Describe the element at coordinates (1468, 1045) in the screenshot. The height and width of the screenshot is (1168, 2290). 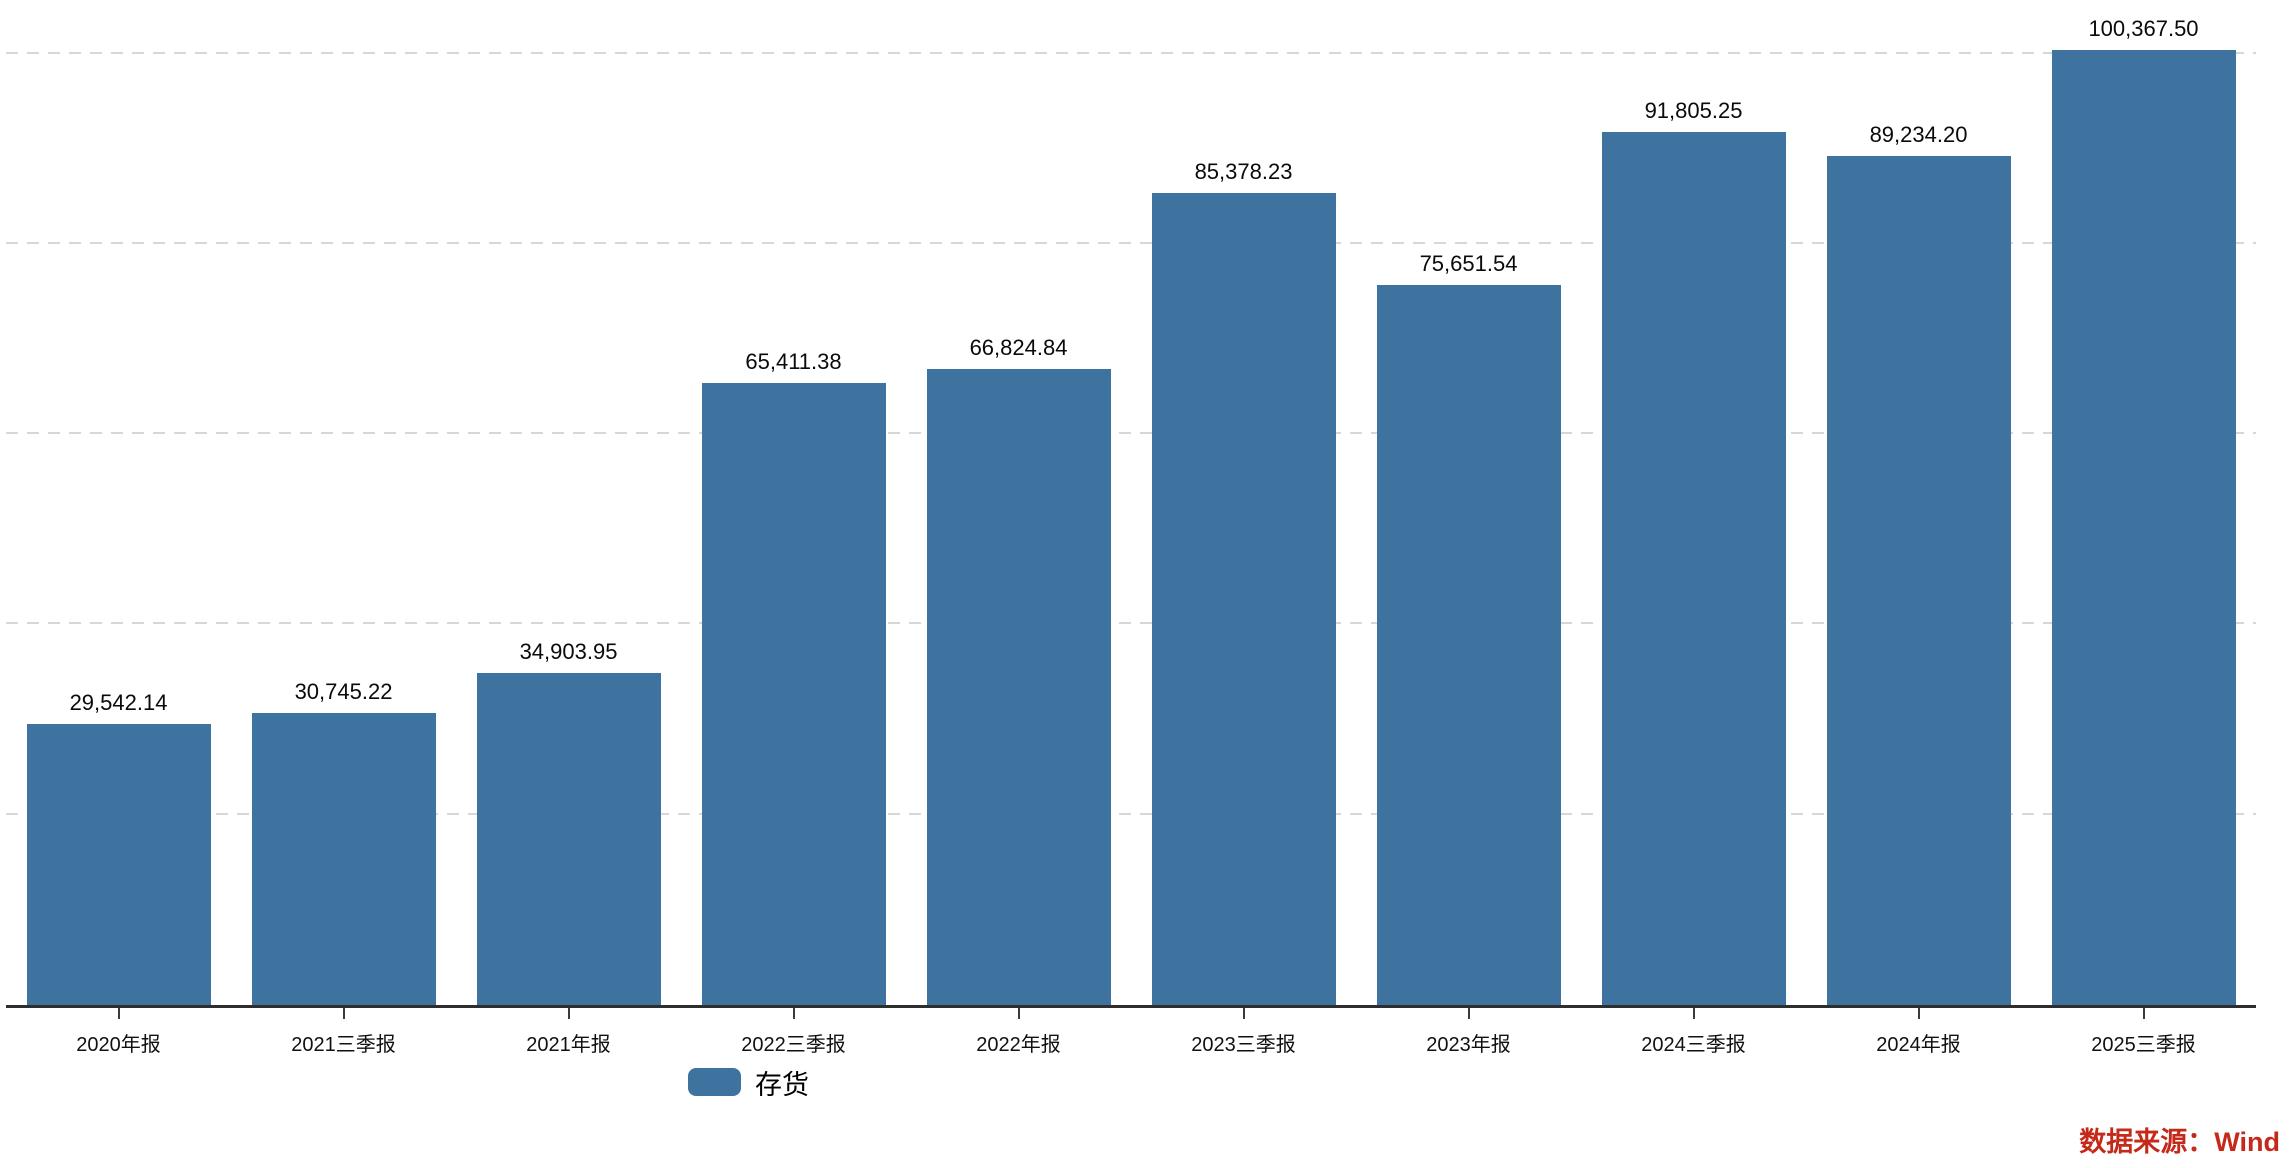
I see `x-axis-label: 2023年报` at that location.